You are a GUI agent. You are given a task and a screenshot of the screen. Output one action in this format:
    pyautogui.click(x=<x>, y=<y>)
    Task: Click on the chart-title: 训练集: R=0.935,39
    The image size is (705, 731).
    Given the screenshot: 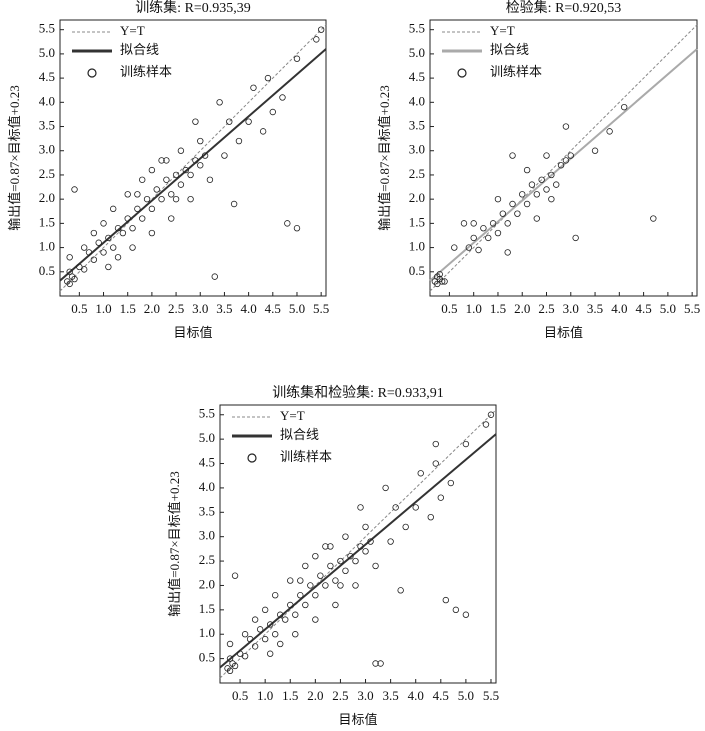 What is the action you would take?
    pyautogui.click(x=193, y=8)
    